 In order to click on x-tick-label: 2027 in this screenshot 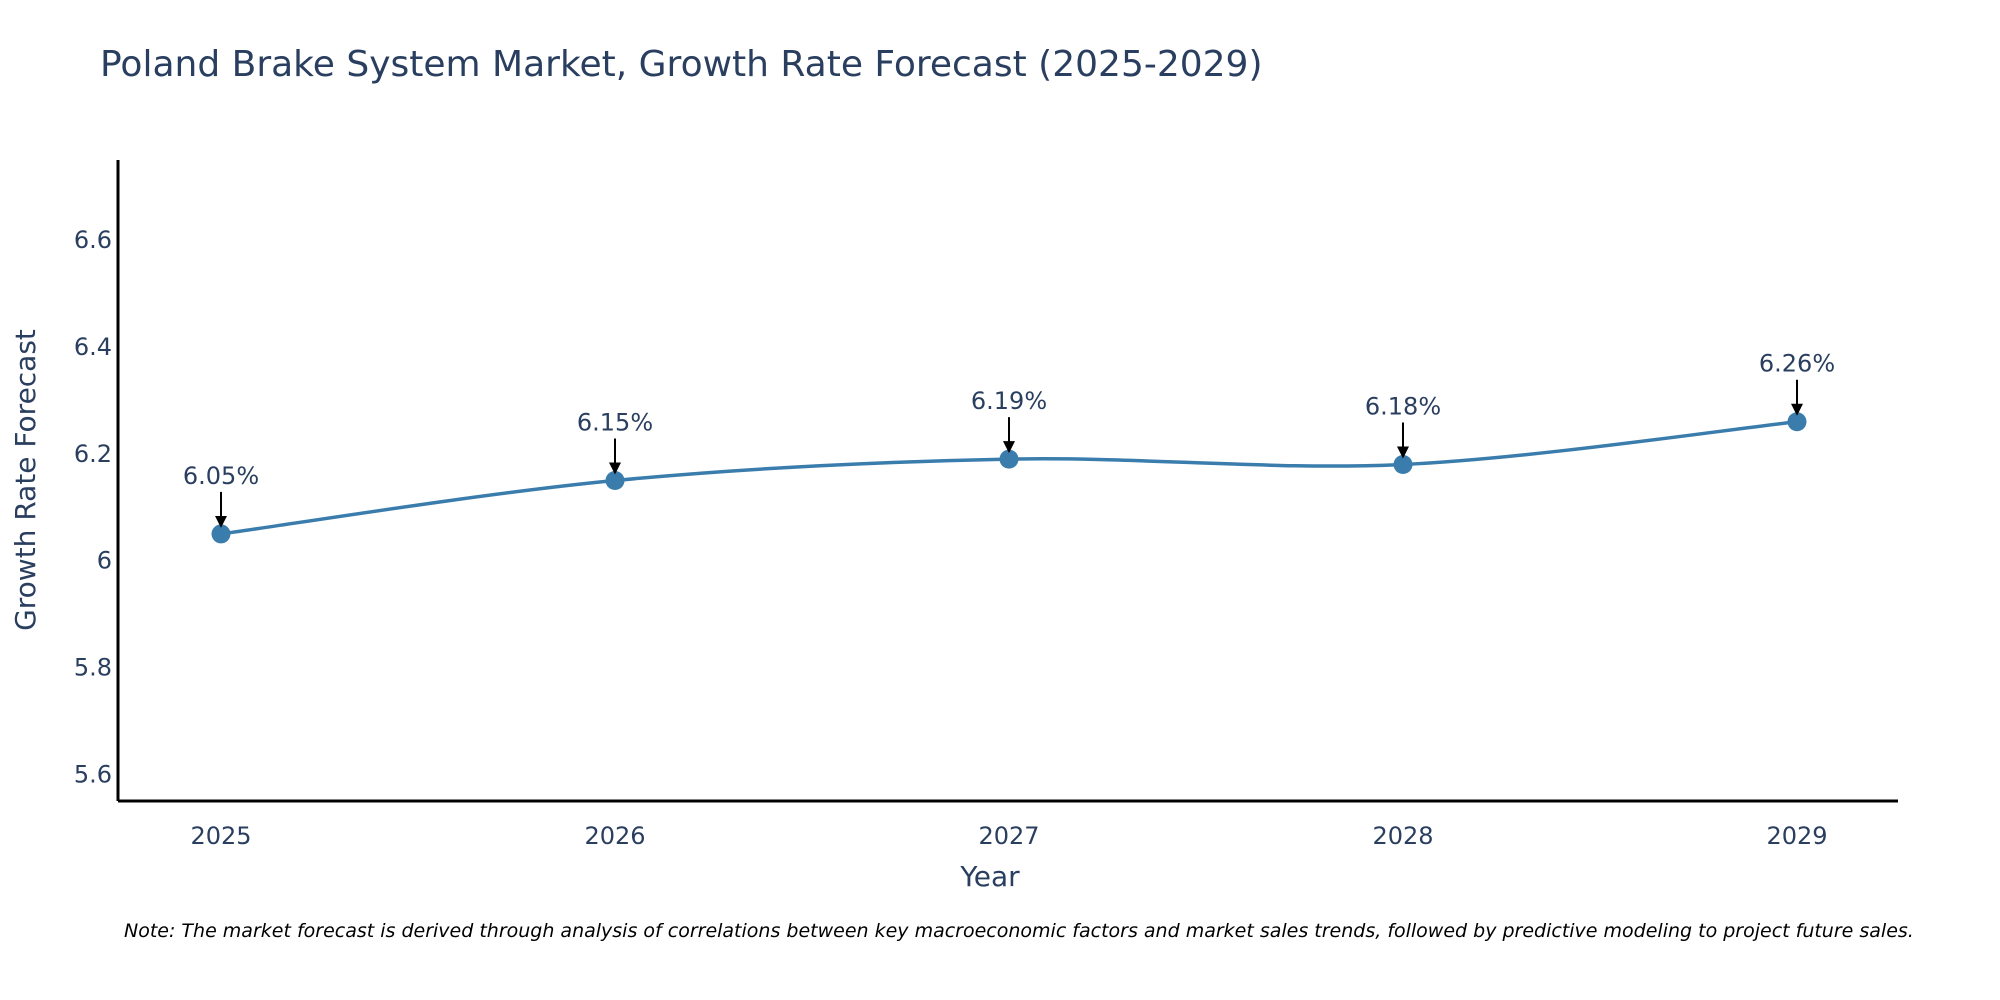, I will do `click(1008, 836)`.